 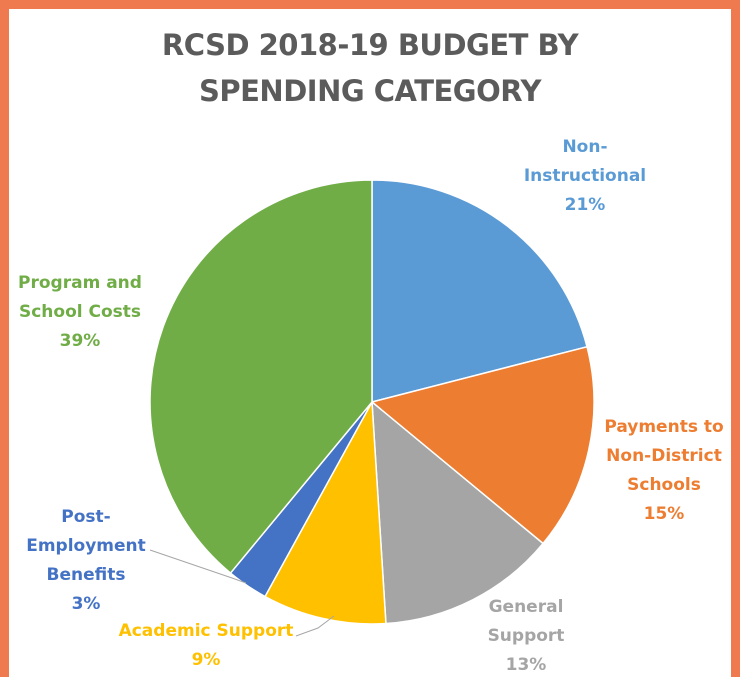 I want to click on data-label-value: 9%, so click(x=206, y=660).